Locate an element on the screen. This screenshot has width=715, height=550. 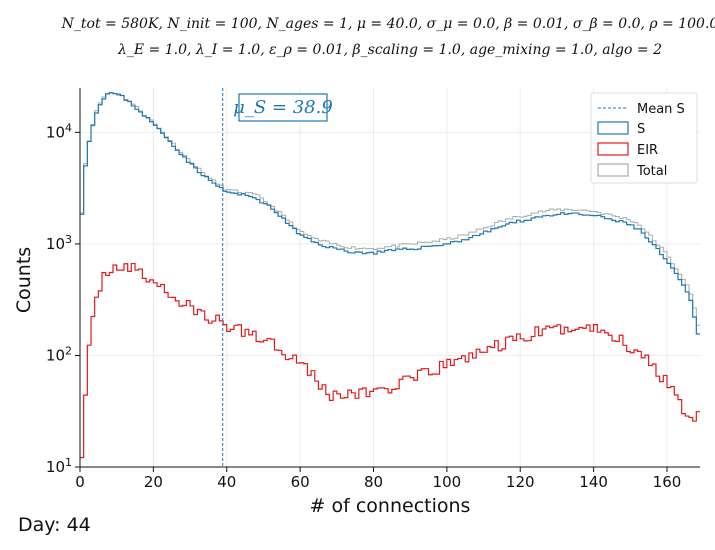
legend: Mean S S EIR Total is located at coordinates (644, 138).